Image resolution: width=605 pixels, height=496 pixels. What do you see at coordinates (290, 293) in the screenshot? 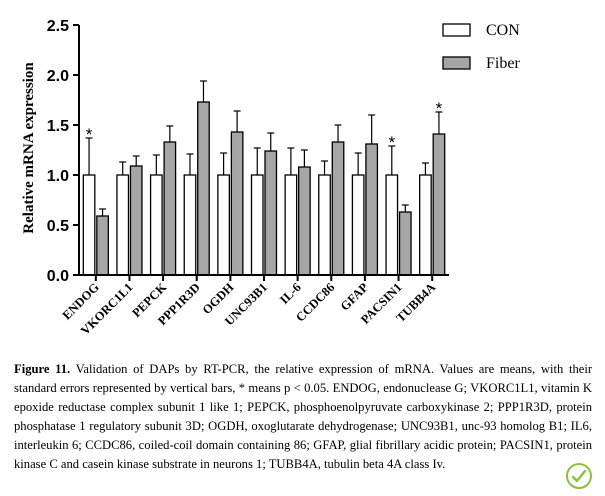
I see `x-tick-label: IL-6` at bounding box center [290, 293].